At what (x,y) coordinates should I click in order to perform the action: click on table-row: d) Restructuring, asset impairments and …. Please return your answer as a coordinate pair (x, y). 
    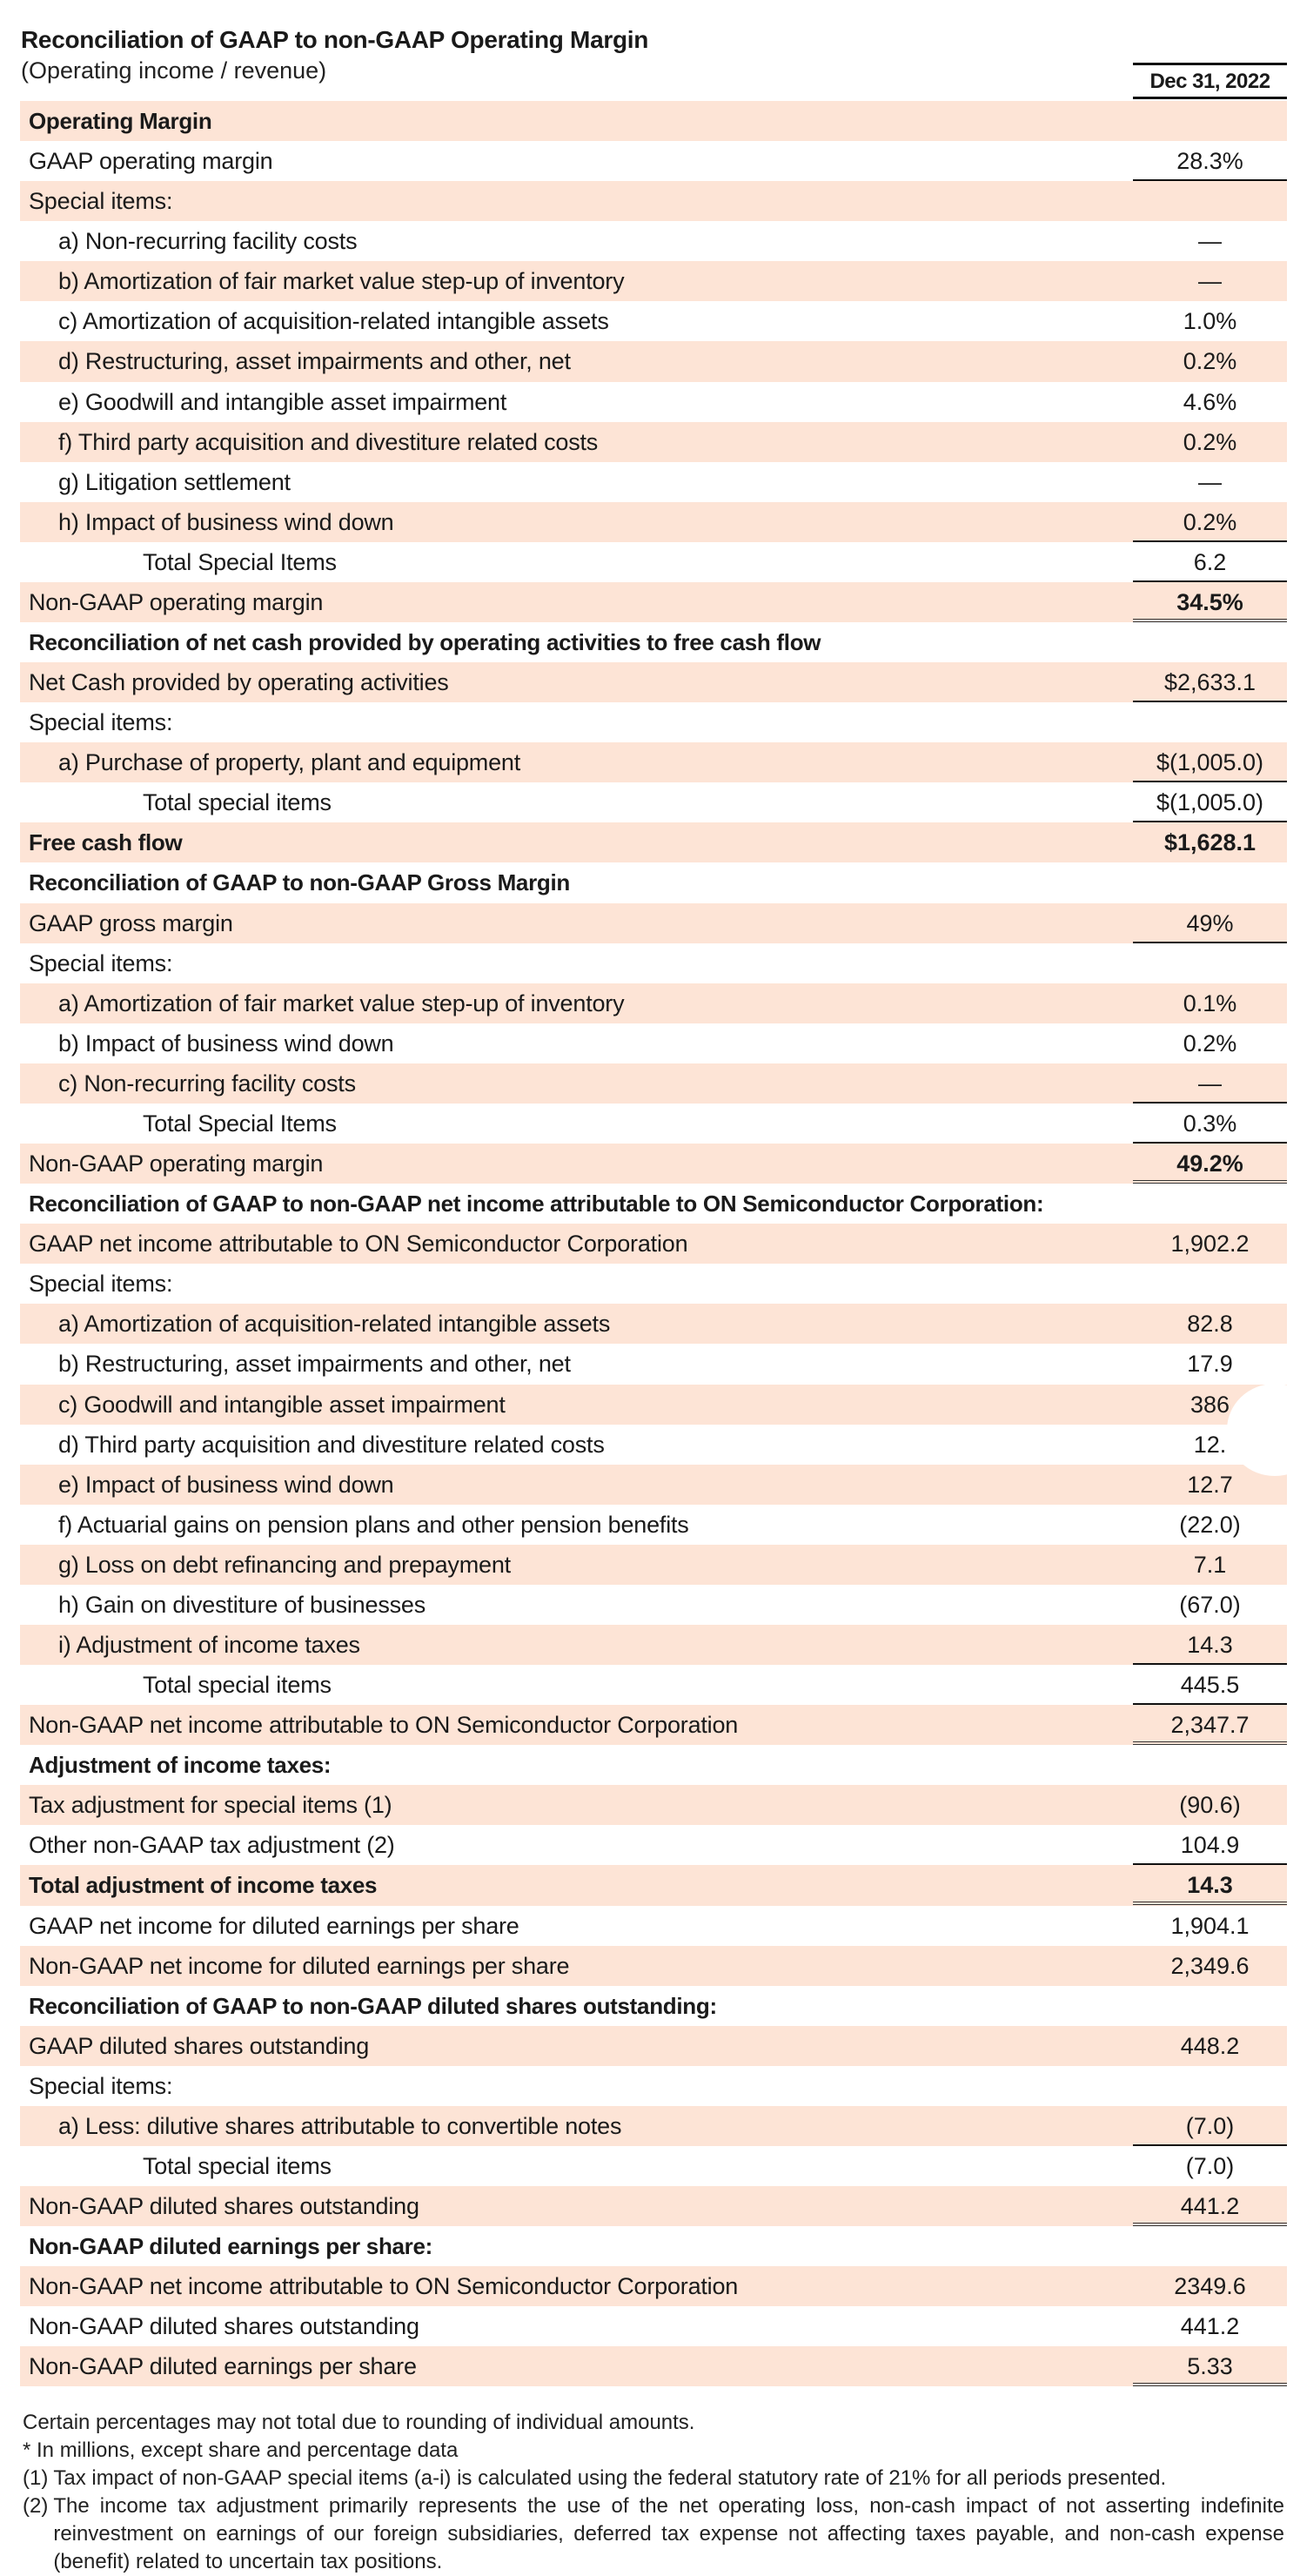
    Looking at the image, I should click on (654, 361).